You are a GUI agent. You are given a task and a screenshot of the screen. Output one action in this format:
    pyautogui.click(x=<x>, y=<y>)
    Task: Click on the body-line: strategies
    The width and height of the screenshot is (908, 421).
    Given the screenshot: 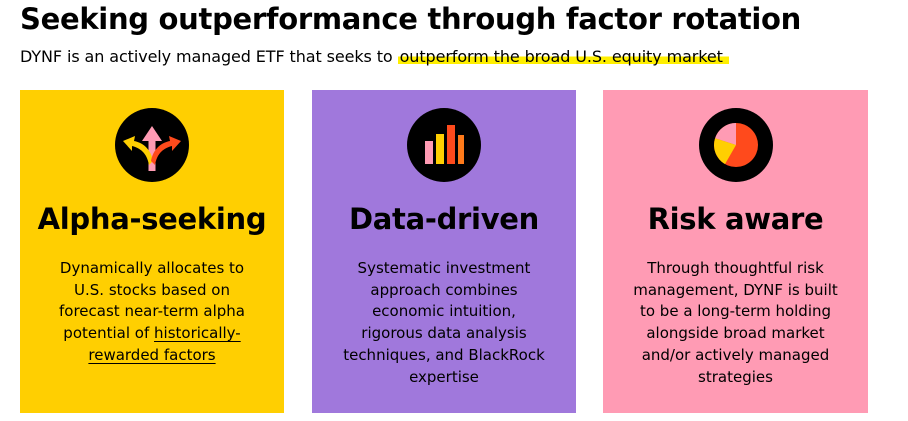 What is the action you would take?
    pyautogui.click(x=735, y=376)
    